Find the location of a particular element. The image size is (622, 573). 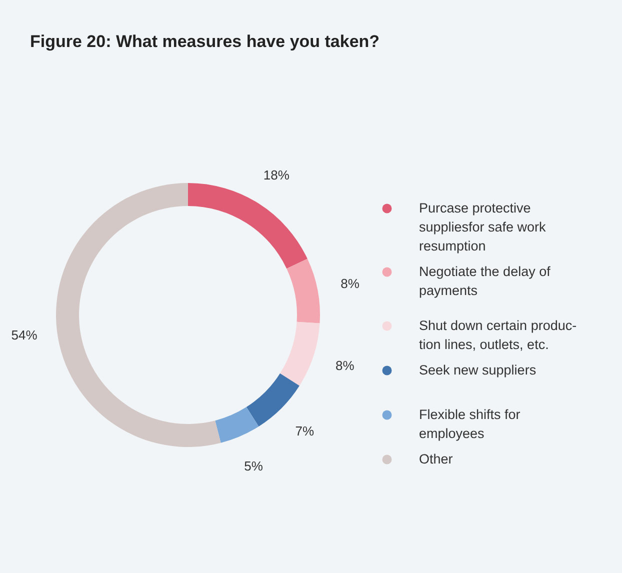

legend-label: Seek new suppliers is located at coordinates (477, 370).